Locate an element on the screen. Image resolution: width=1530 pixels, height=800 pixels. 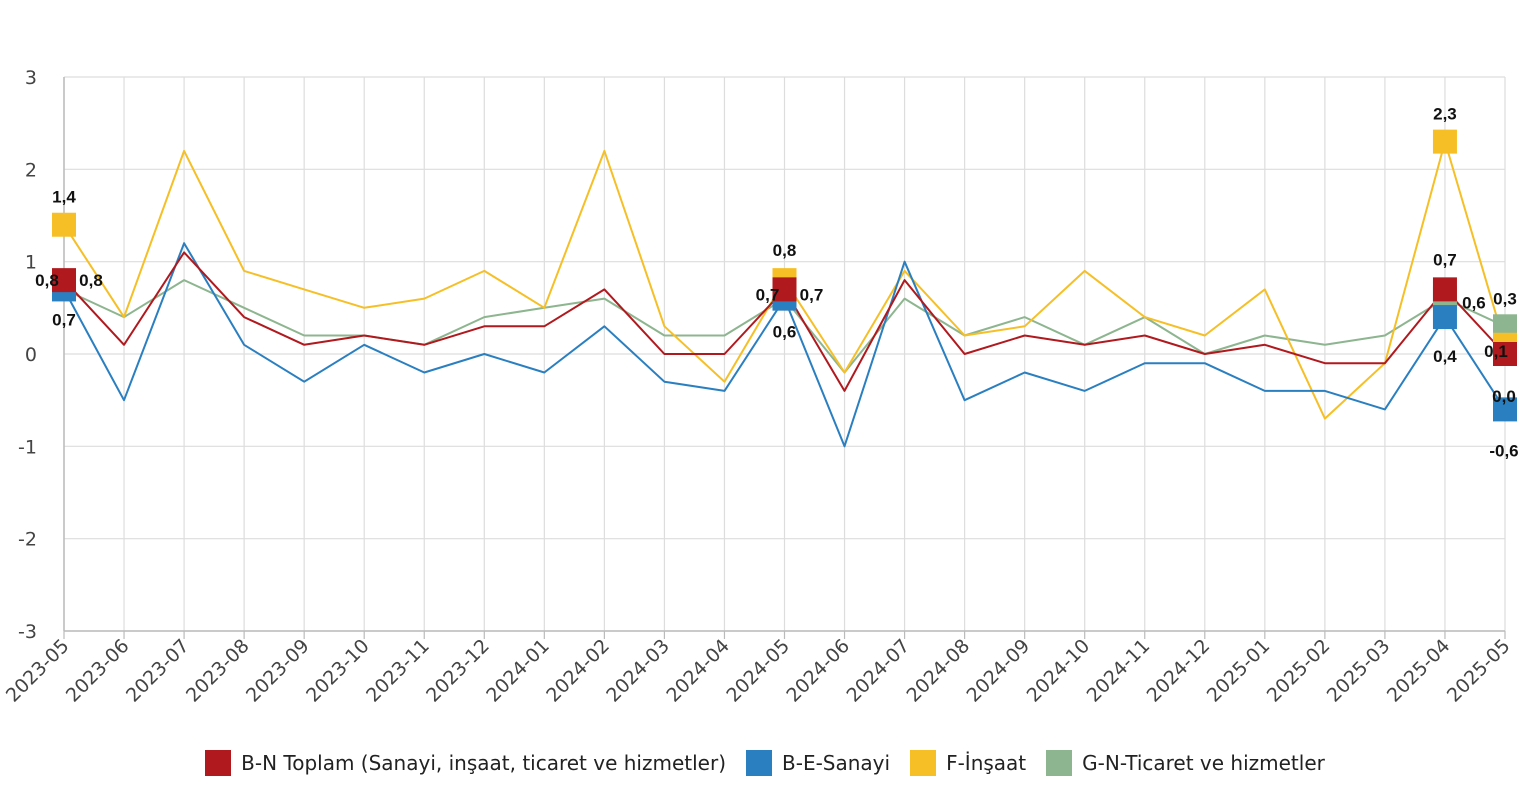
x-tick-label: 2023-05 is located at coordinates (38, 671).